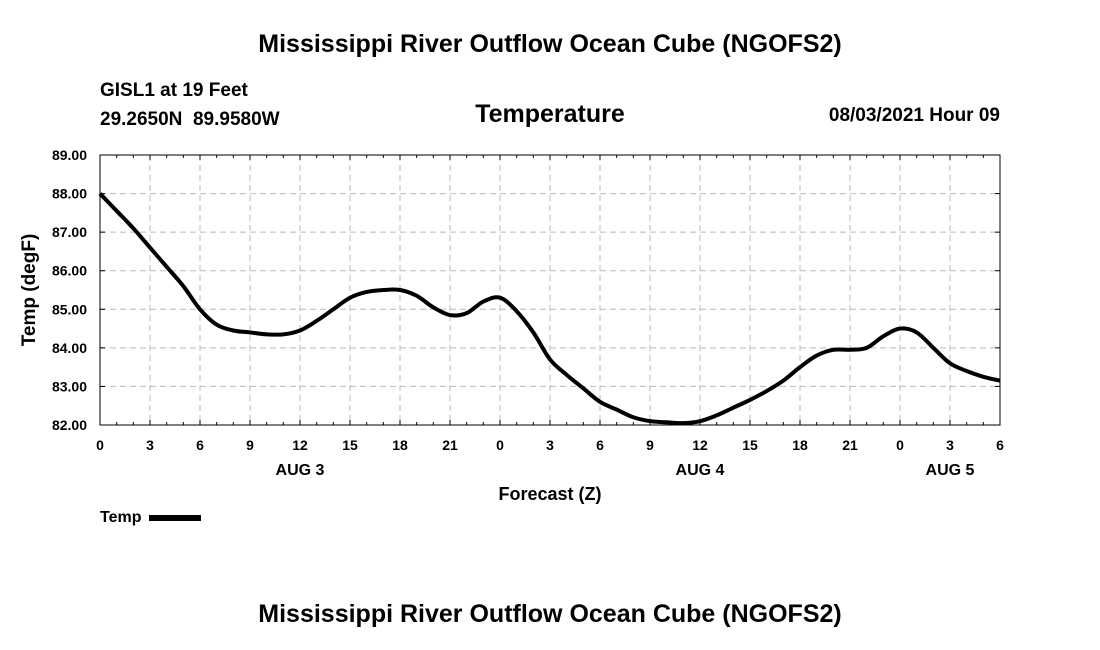 The height and width of the screenshot is (650, 1100). I want to click on date-label-0: AUG 3, so click(300, 470).